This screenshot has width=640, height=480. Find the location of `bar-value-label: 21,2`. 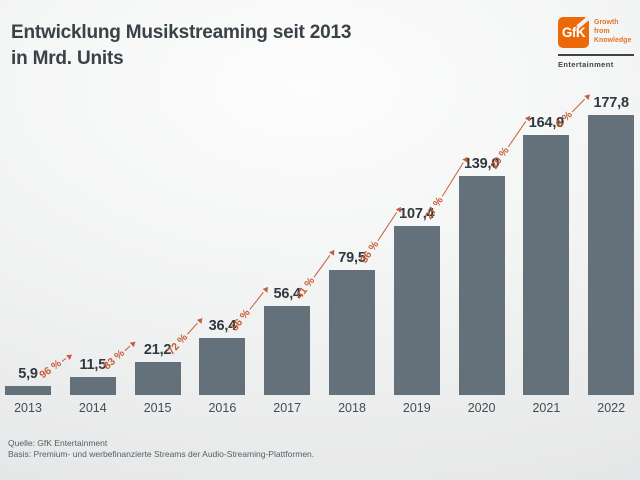

bar-value-label: 21,2 is located at coordinates (157, 349).